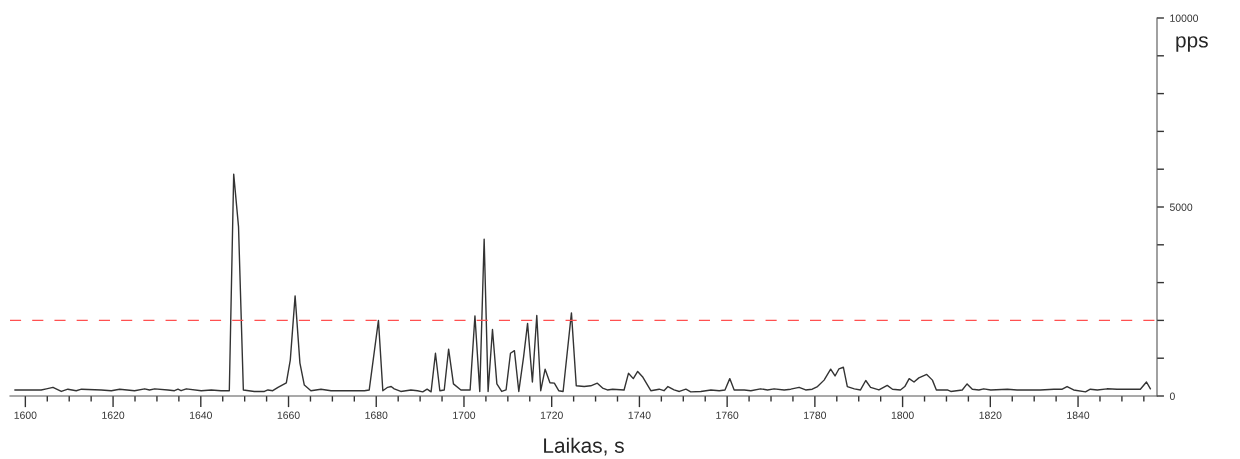 This screenshot has height=459, width=1240. What do you see at coordinates (584, 446) in the screenshot?
I see `x-axis-title: Laikas, s` at bounding box center [584, 446].